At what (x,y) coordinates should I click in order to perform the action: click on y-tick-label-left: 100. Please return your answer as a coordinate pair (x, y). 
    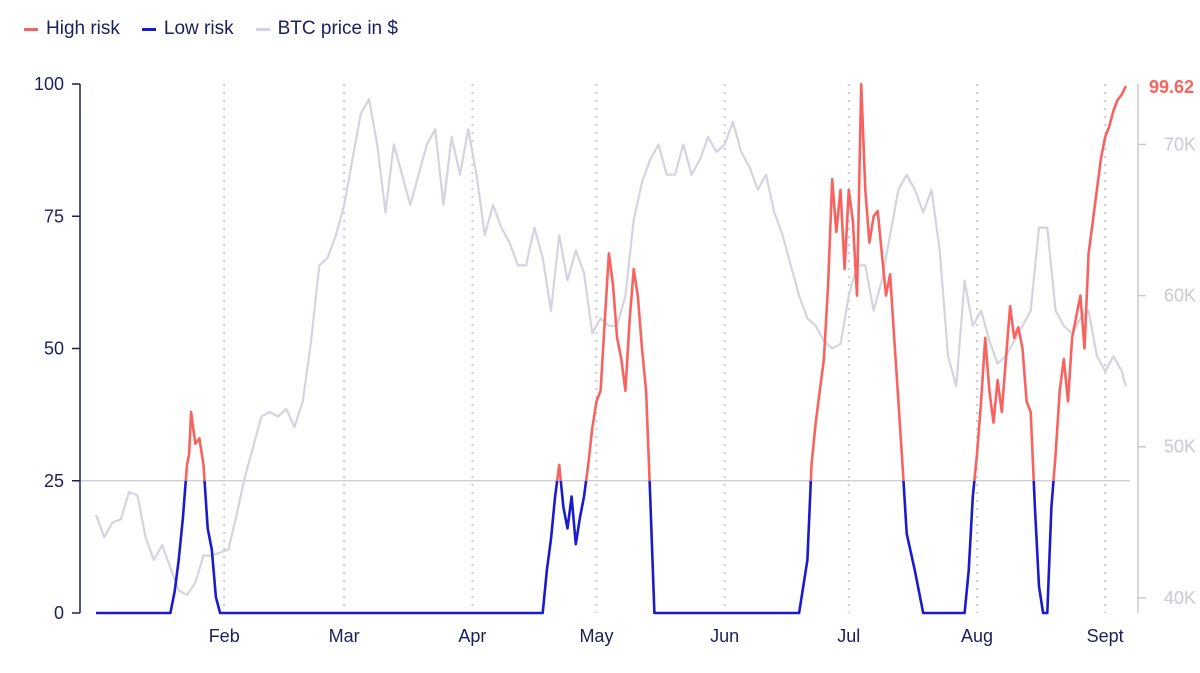
    Looking at the image, I should click on (49, 84).